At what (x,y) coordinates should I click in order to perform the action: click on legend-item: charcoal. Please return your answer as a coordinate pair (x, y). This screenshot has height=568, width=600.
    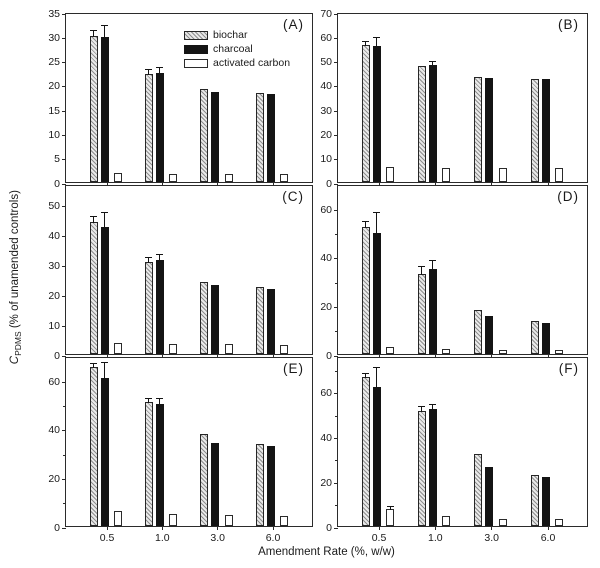
    Looking at the image, I should click on (237, 49).